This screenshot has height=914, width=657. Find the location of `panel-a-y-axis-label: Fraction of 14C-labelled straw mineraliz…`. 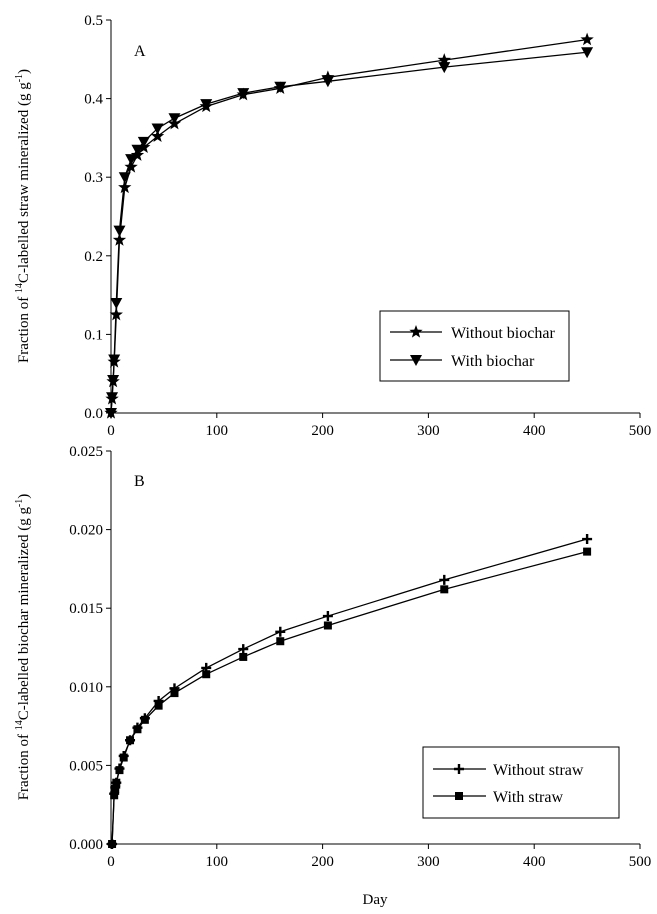

panel-a-y-axis-label: Fraction of 14C-labelled straw mineraliz… is located at coordinates (23, 216).